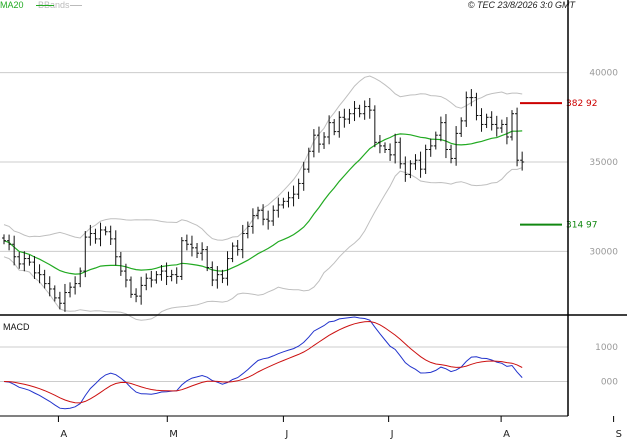 Image resolution: width=627 pixels, height=445 pixels. Describe the element at coordinates (609, 383) in the screenshot. I see `macd-y-tick-label: 000` at that location.